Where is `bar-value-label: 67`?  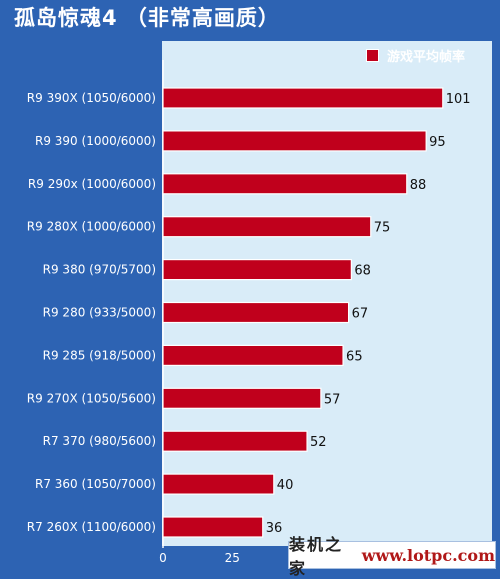
bar-value-label: 67 is located at coordinates (360, 314).